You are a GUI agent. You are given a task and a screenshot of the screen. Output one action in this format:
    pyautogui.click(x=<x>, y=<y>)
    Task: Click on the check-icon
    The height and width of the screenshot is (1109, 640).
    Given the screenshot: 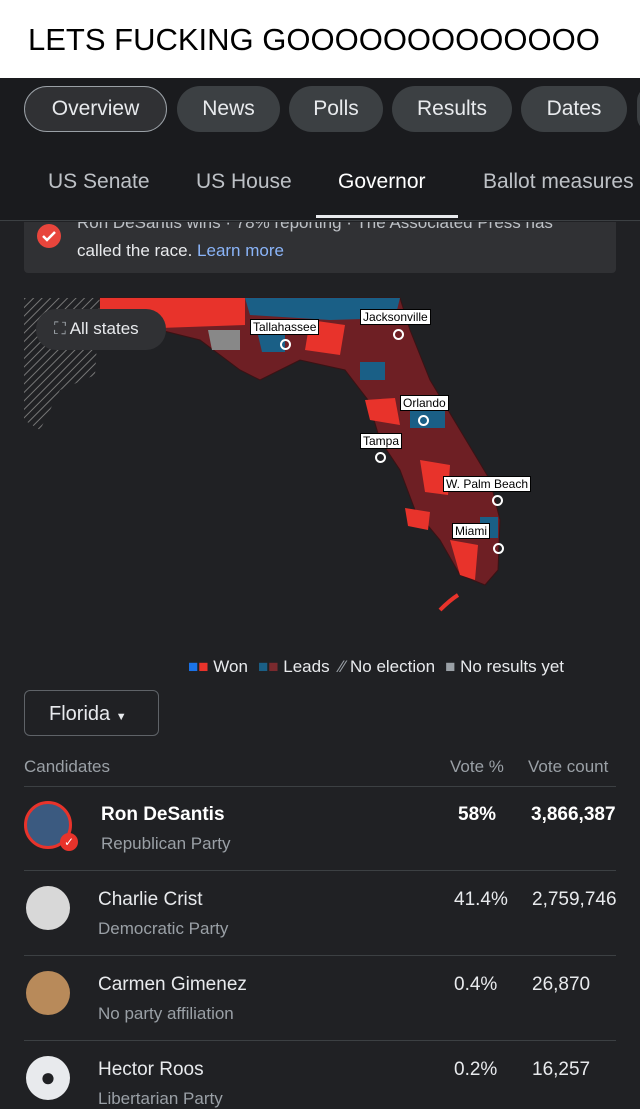 What is the action you would take?
    pyautogui.click(x=49, y=236)
    